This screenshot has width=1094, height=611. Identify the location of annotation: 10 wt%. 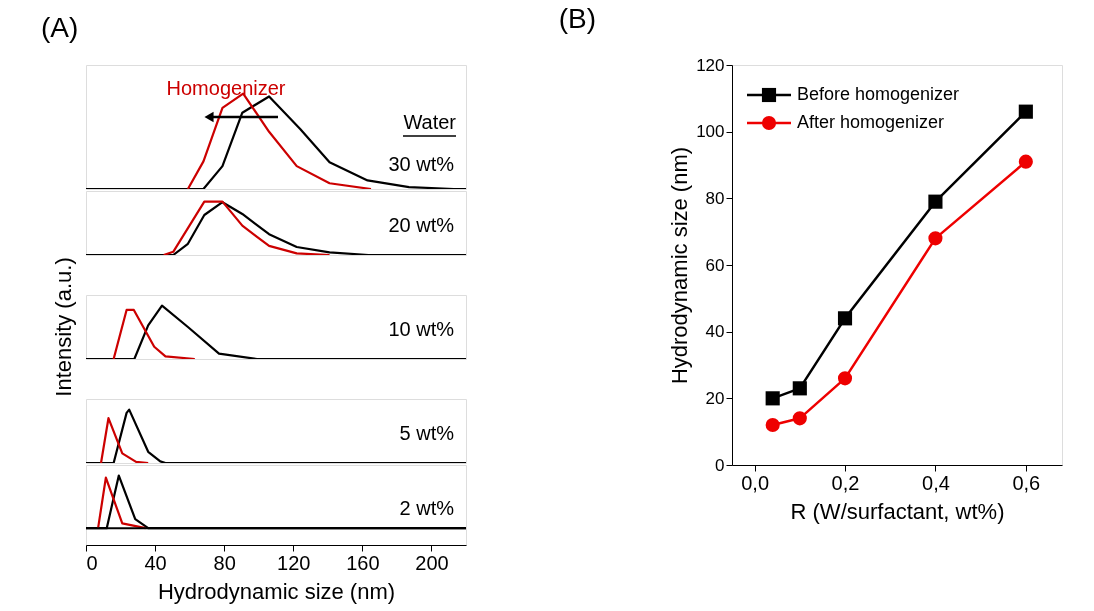
(421, 329).